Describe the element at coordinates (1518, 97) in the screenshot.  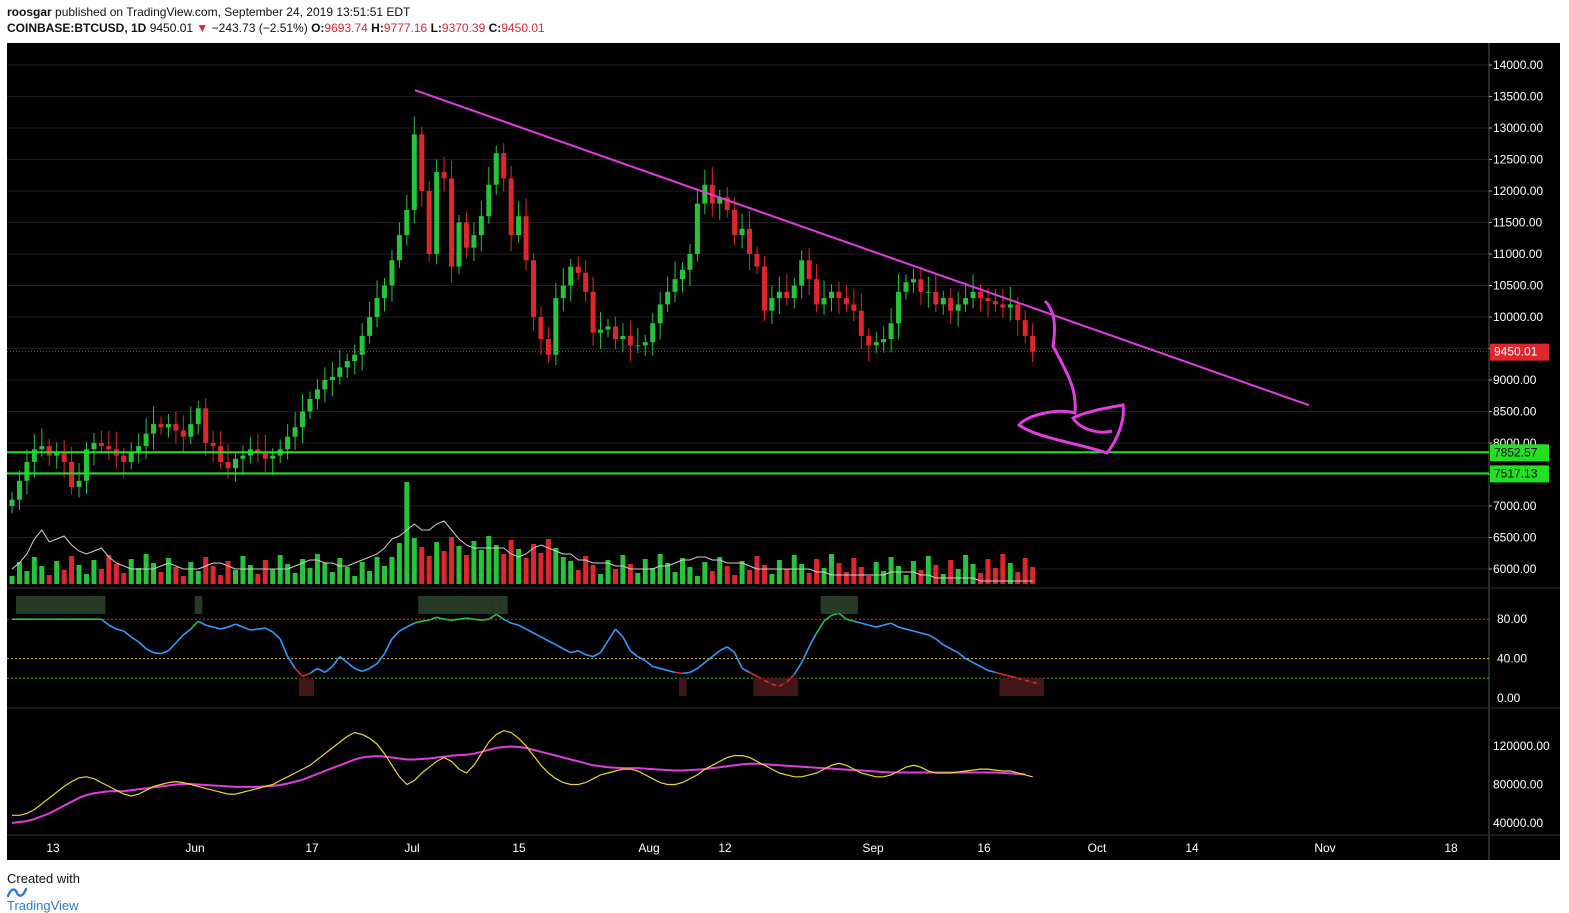
I see `price-tick-label: 13500.00` at that location.